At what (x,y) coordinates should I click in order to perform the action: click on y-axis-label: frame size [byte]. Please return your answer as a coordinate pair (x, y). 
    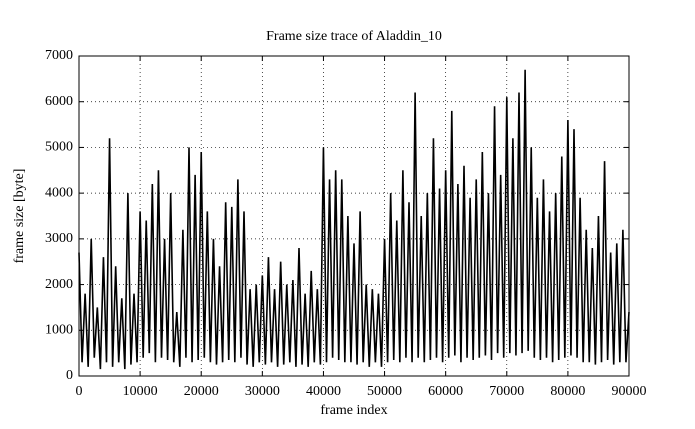
    Looking at the image, I should click on (19, 216).